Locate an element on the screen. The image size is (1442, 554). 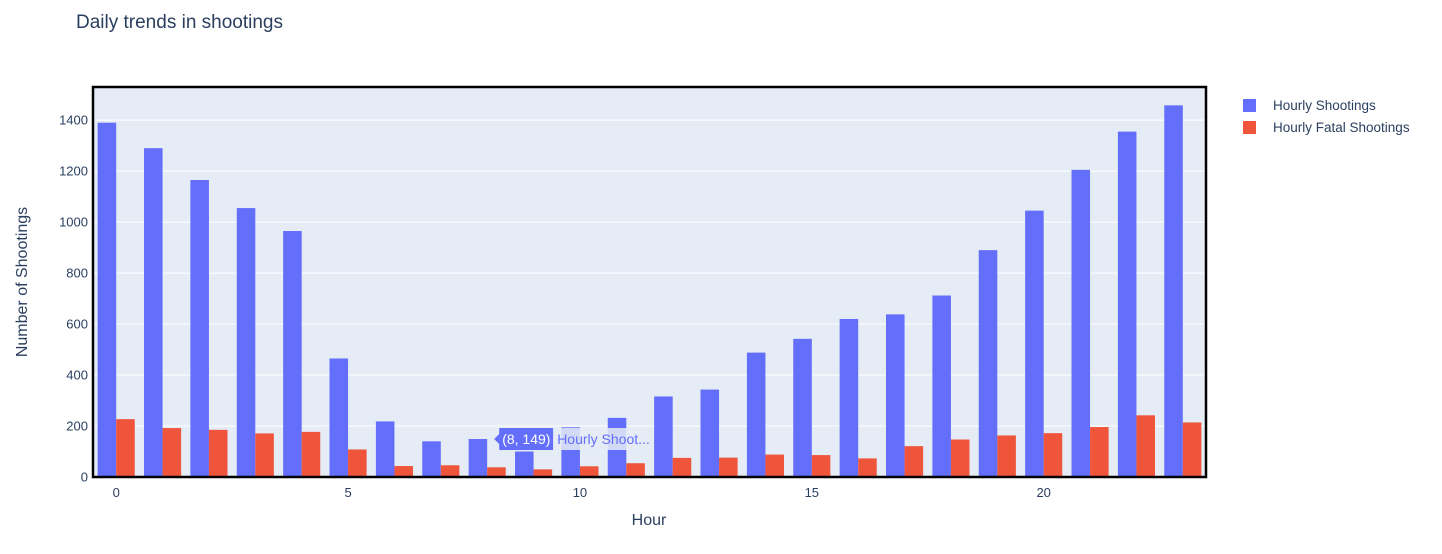
legend-item-hourly-fatal-shootings: Hourly Fatal Shootings is located at coordinates (1326, 127).